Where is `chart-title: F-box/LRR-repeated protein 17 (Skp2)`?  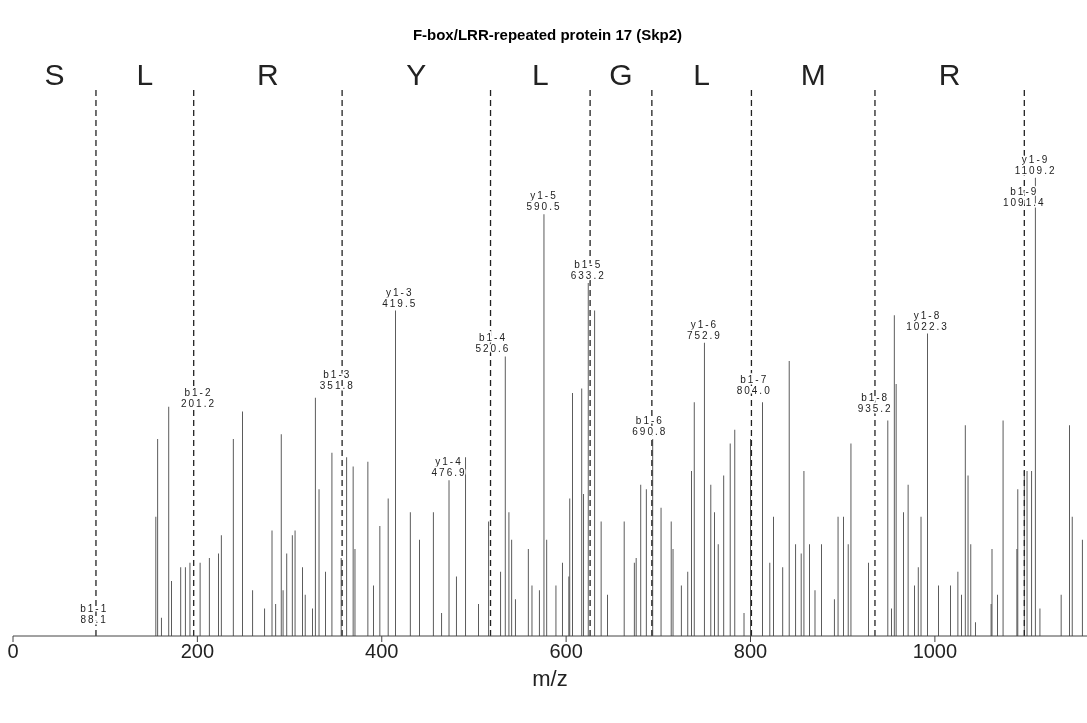 chart-title: F-box/LRR-repeated protein 17 (Skp2) is located at coordinates (547, 35).